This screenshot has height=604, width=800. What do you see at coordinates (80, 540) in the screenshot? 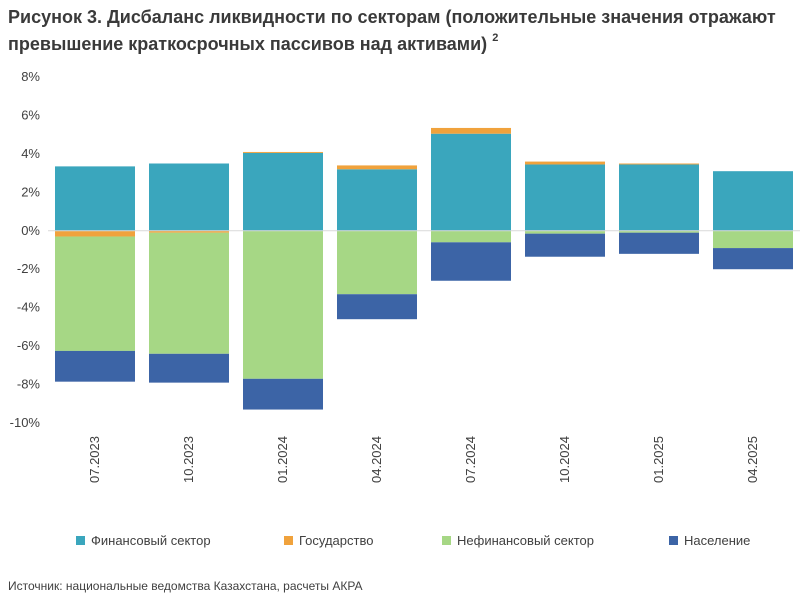
I see `legend-swatch-finance` at bounding box center [80, 540].